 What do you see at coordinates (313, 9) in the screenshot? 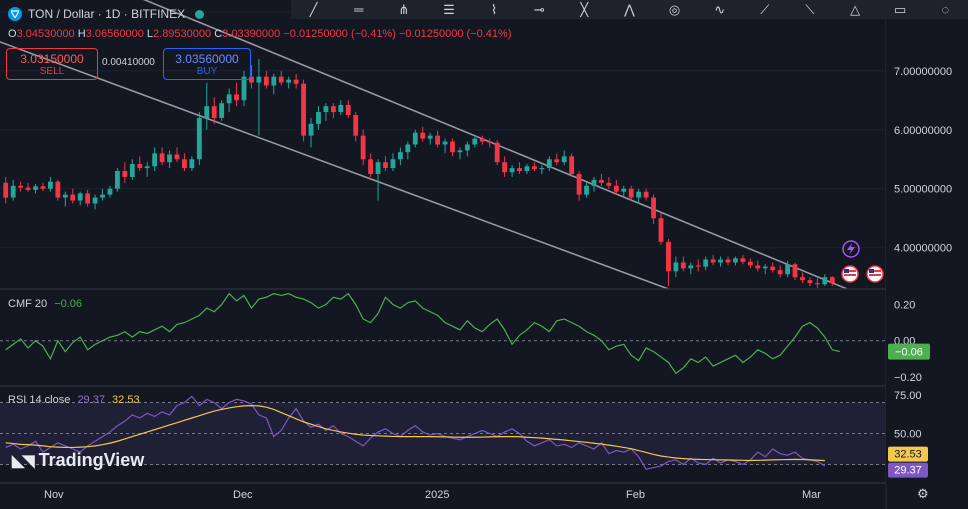
I see `line-tool-icon: ╱` at bounding box center [313, 9].